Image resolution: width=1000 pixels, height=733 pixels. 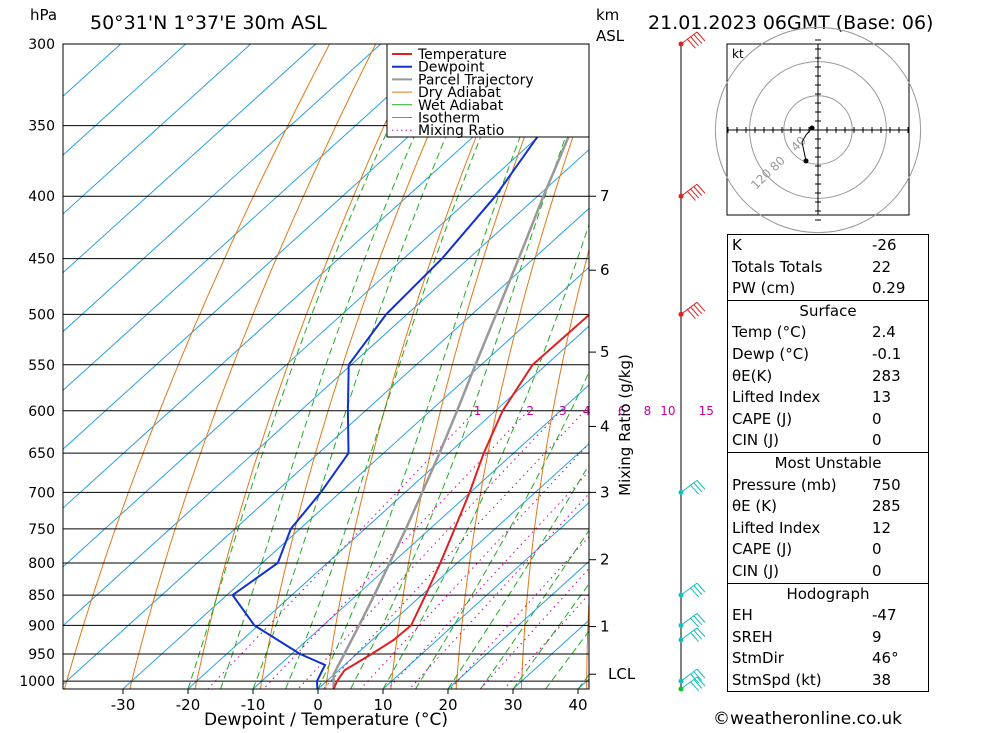 What do you see at coordinates (37, 682) in the screenshot?
I see `pressure-label: 1000` at bounding box center [37, 682].